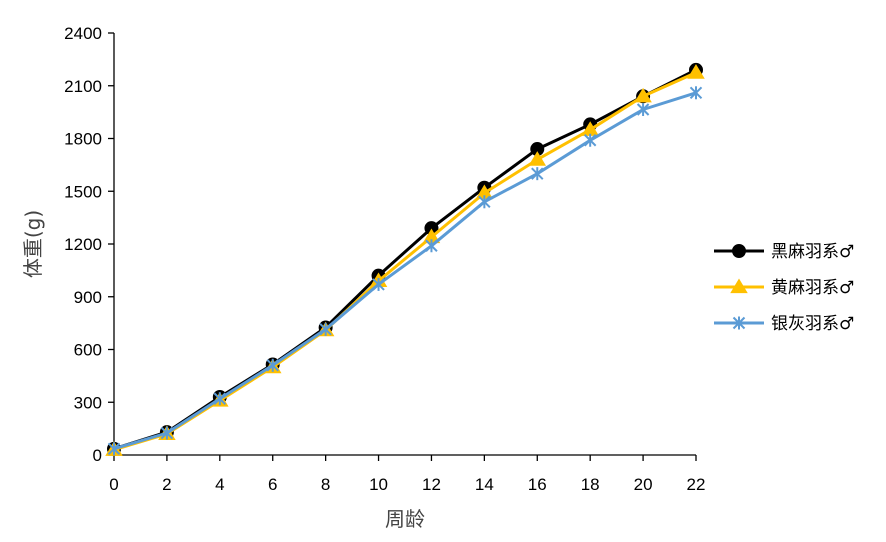  I want to click on y-tick-label: 1200, so click(83, 244).